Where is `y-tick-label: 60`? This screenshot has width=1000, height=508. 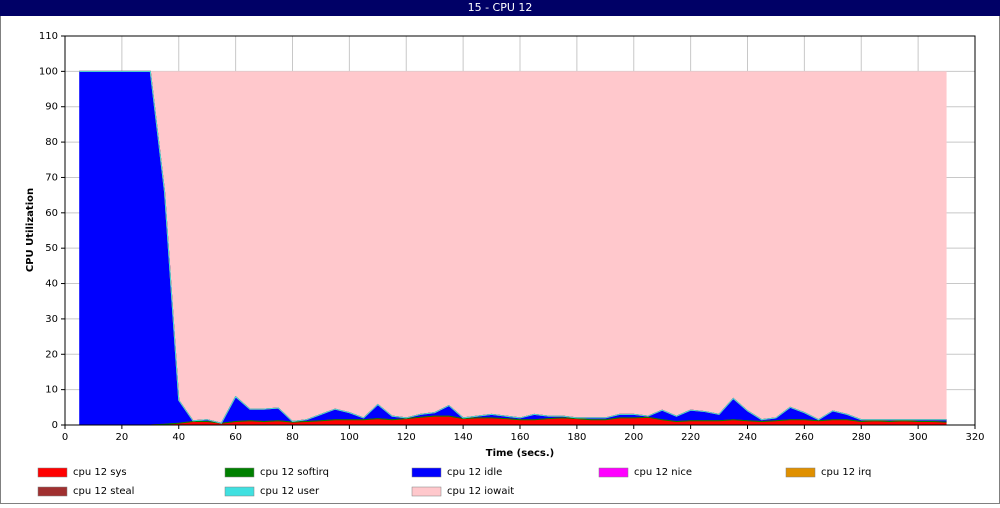 y-tick-label: 60 is located at coordinates (51, 213).